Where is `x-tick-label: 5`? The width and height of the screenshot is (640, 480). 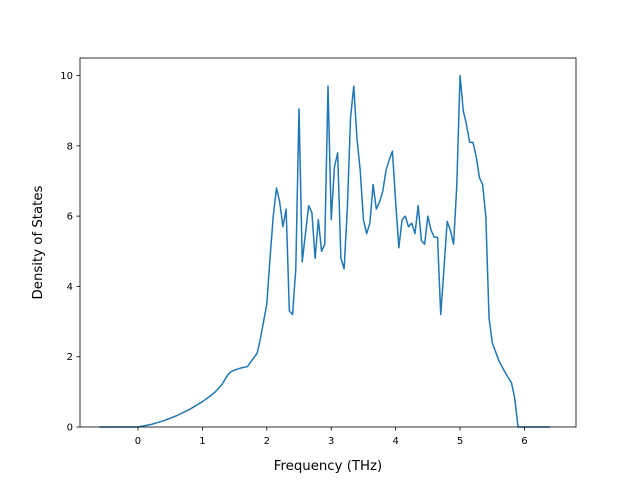
x-tick-label: 5 is located at coordinates (460, 441).